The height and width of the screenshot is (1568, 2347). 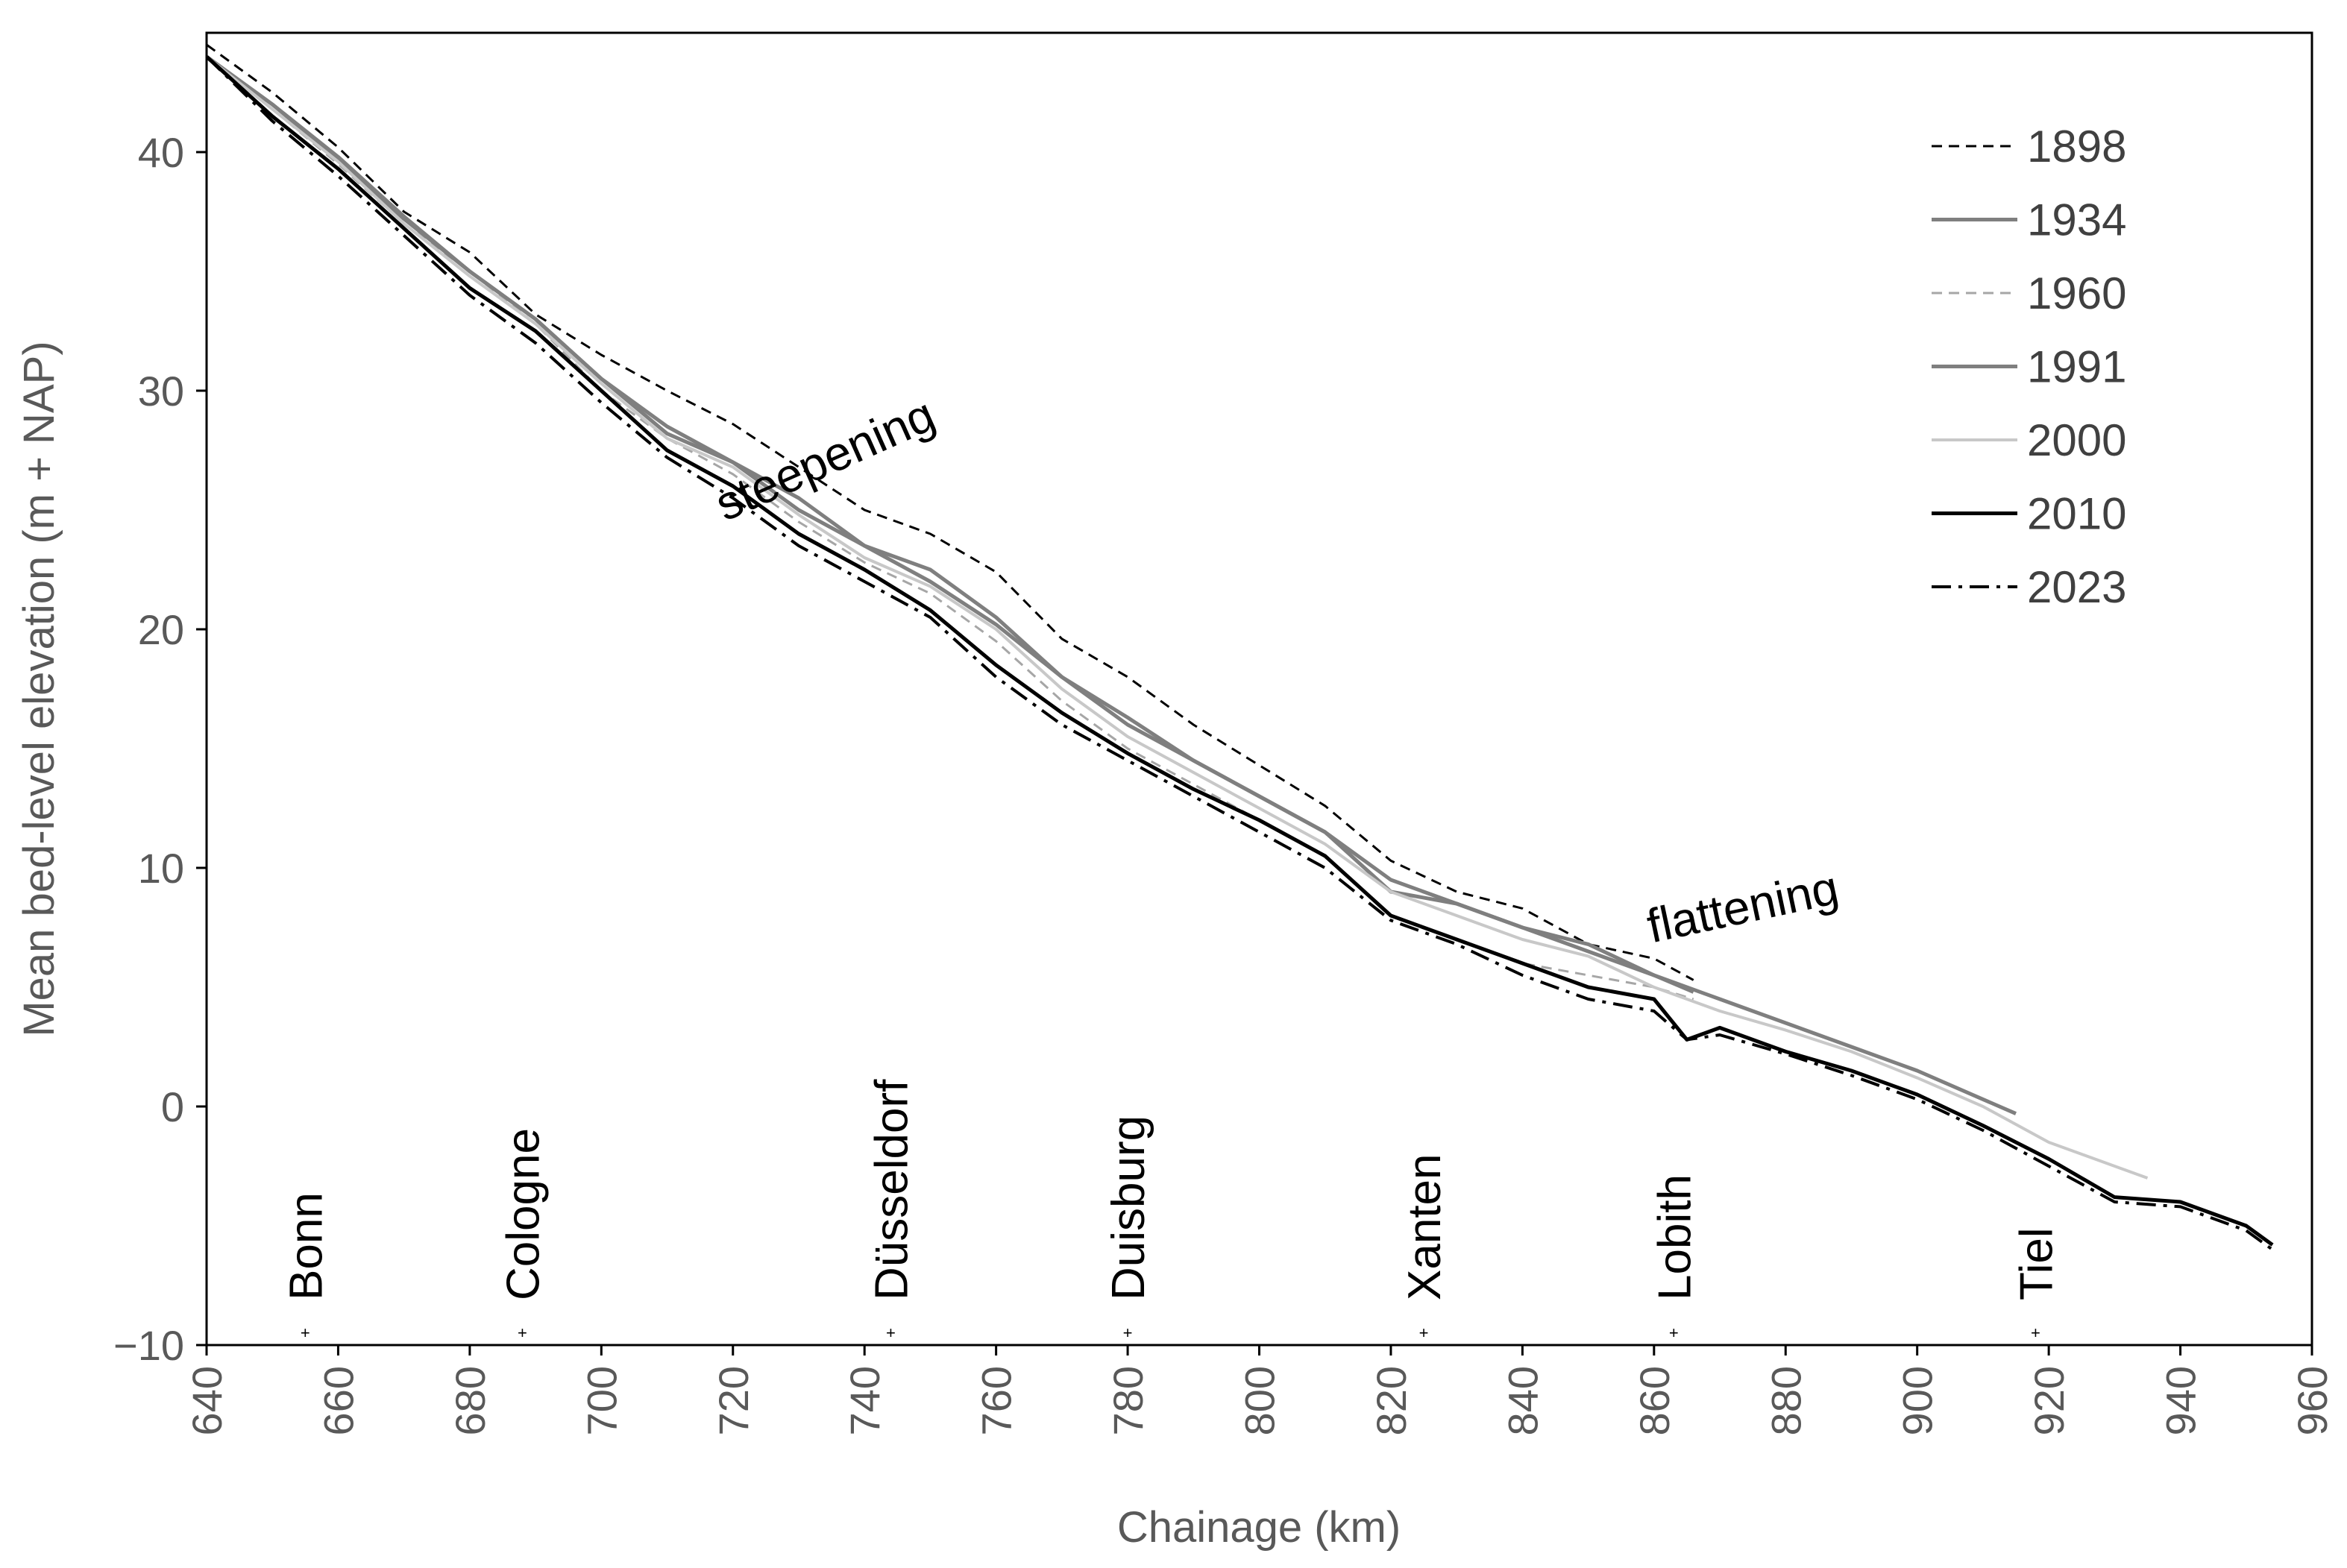 What do you see at coordinates (2076, 367) in the screenshot?
I see `legend-label-1991: 1991` at bounding box center [2076, 367].